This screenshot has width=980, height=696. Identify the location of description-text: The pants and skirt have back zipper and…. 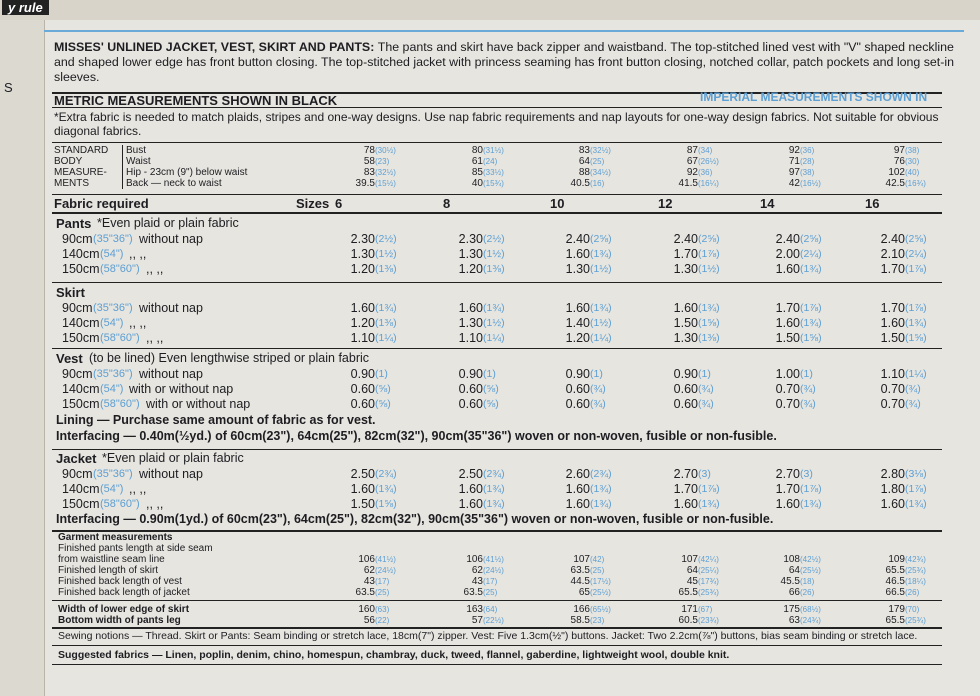
(504, 62).